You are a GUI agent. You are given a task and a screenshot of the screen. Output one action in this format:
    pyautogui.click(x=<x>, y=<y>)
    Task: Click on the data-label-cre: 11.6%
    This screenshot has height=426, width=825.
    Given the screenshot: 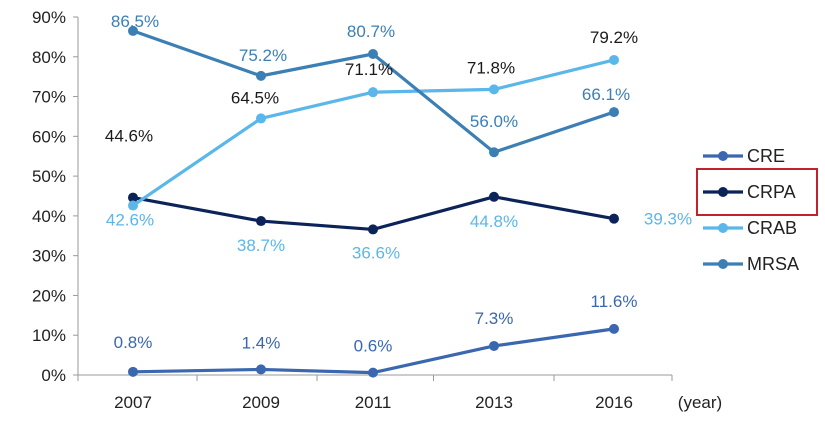 What is the action you would take?
    pyautogui.click(x=614, y=301)
    